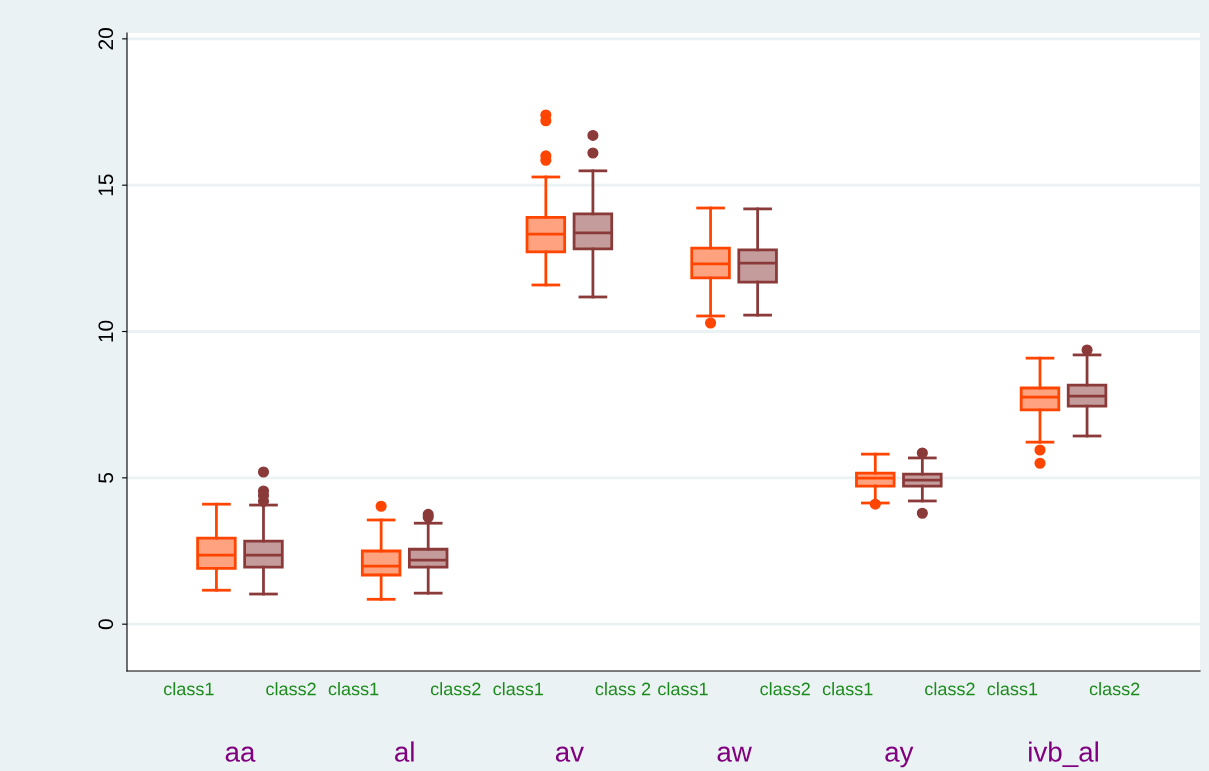 This screenshot has height=771, width=1209. What do you see at coordinates (734, 754) in the screenshot?
I see `text: aw` at bounding box center [734, 754].